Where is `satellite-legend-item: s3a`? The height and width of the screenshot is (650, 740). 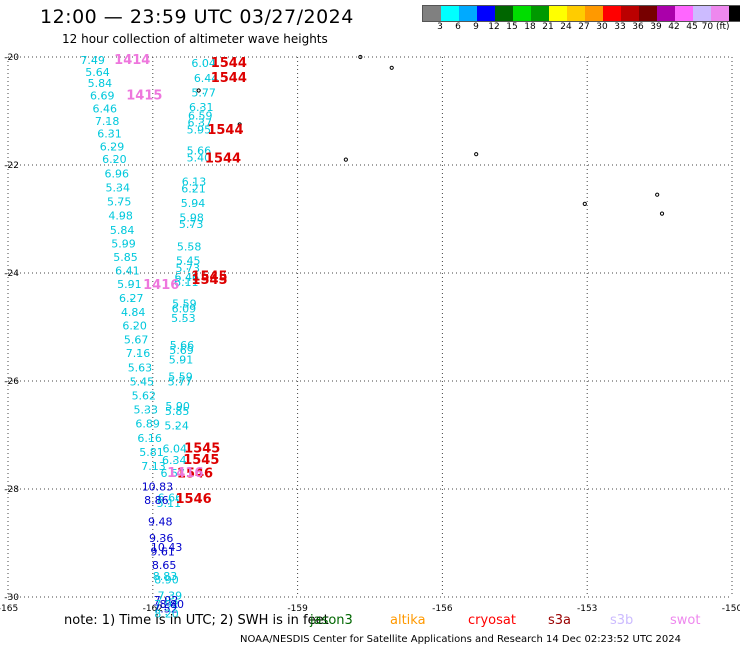
satellite-legend-item: s3a is located at coordinates (560, 620).